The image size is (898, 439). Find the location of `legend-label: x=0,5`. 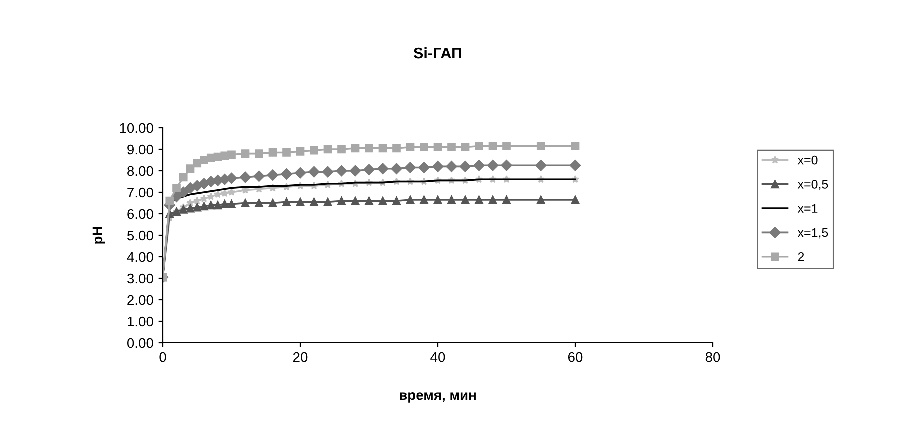

legend-label: x=0,5 is located at coordinates (813, 185).